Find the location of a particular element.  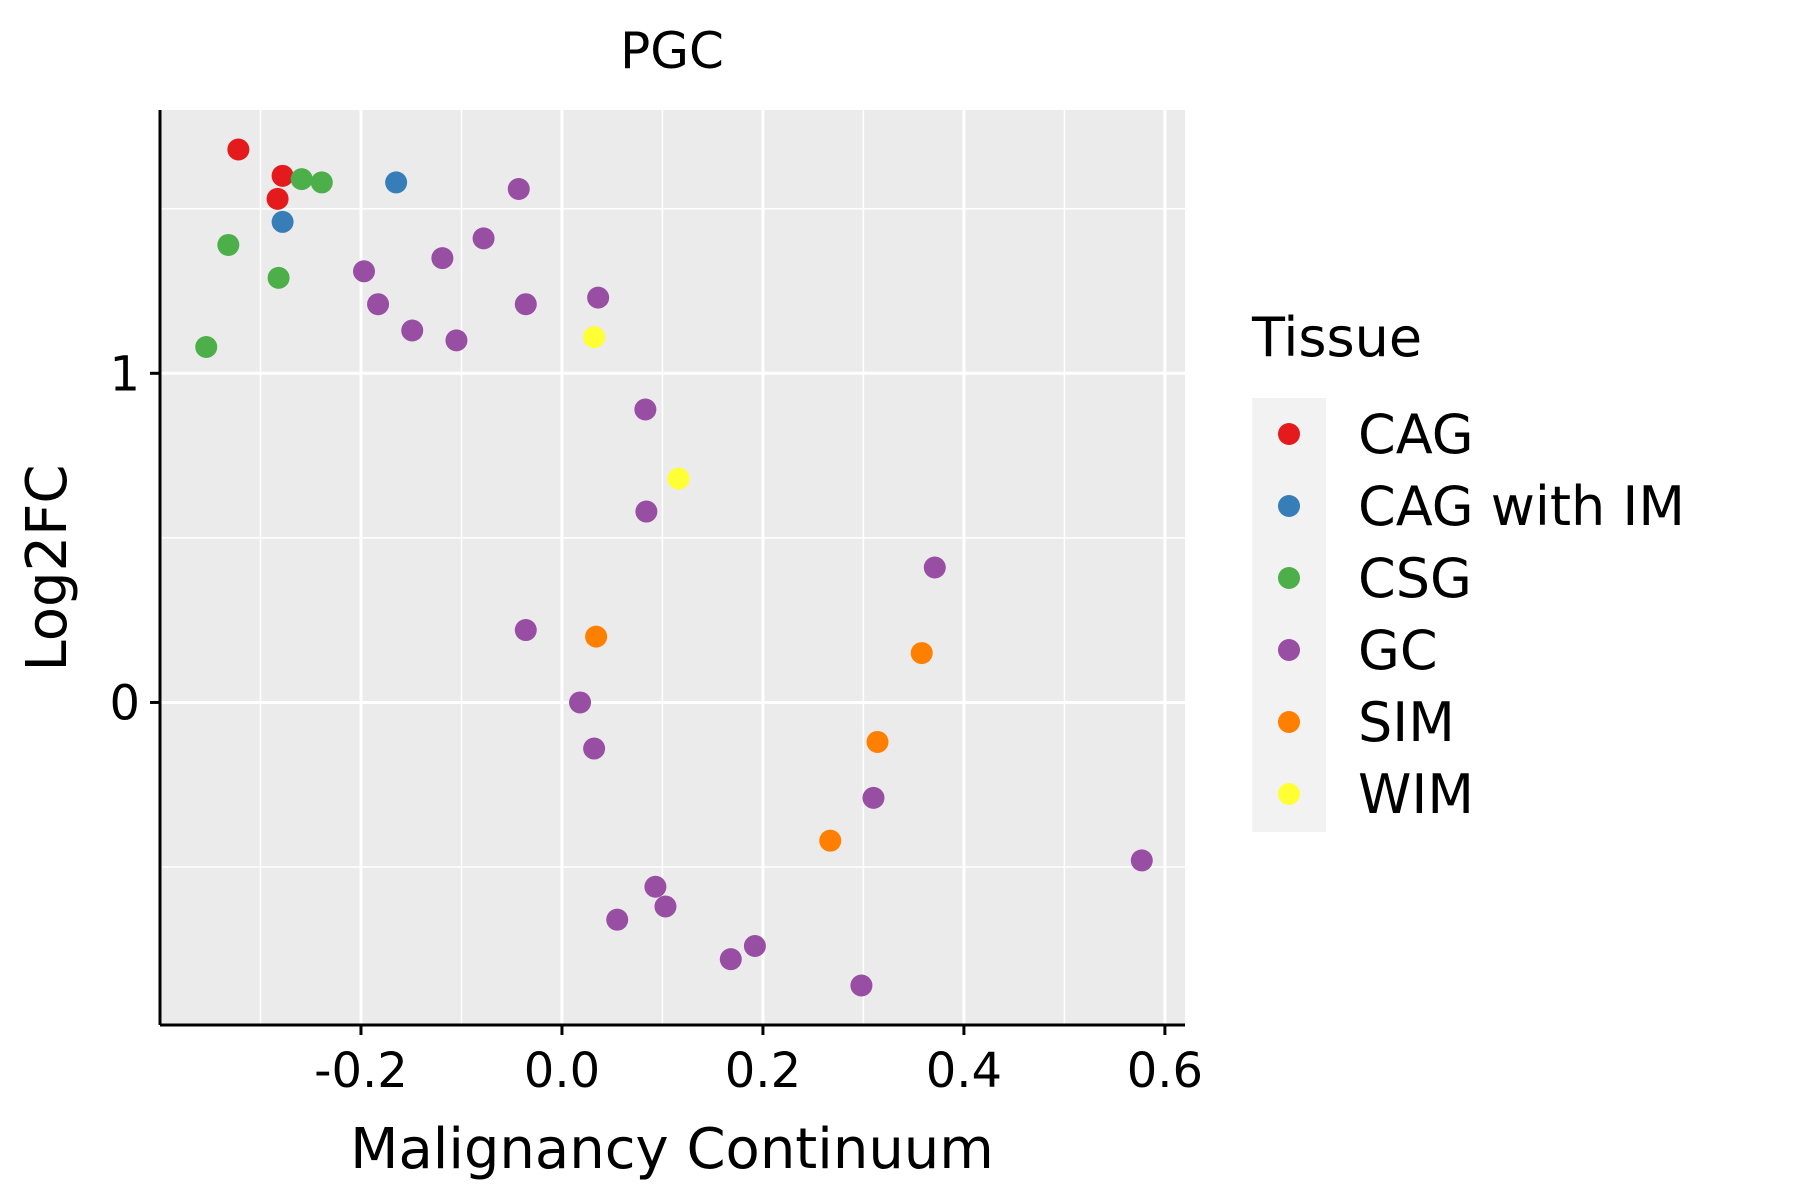

x-tick-label: 0.0 is located at coordinates (562, 1071).